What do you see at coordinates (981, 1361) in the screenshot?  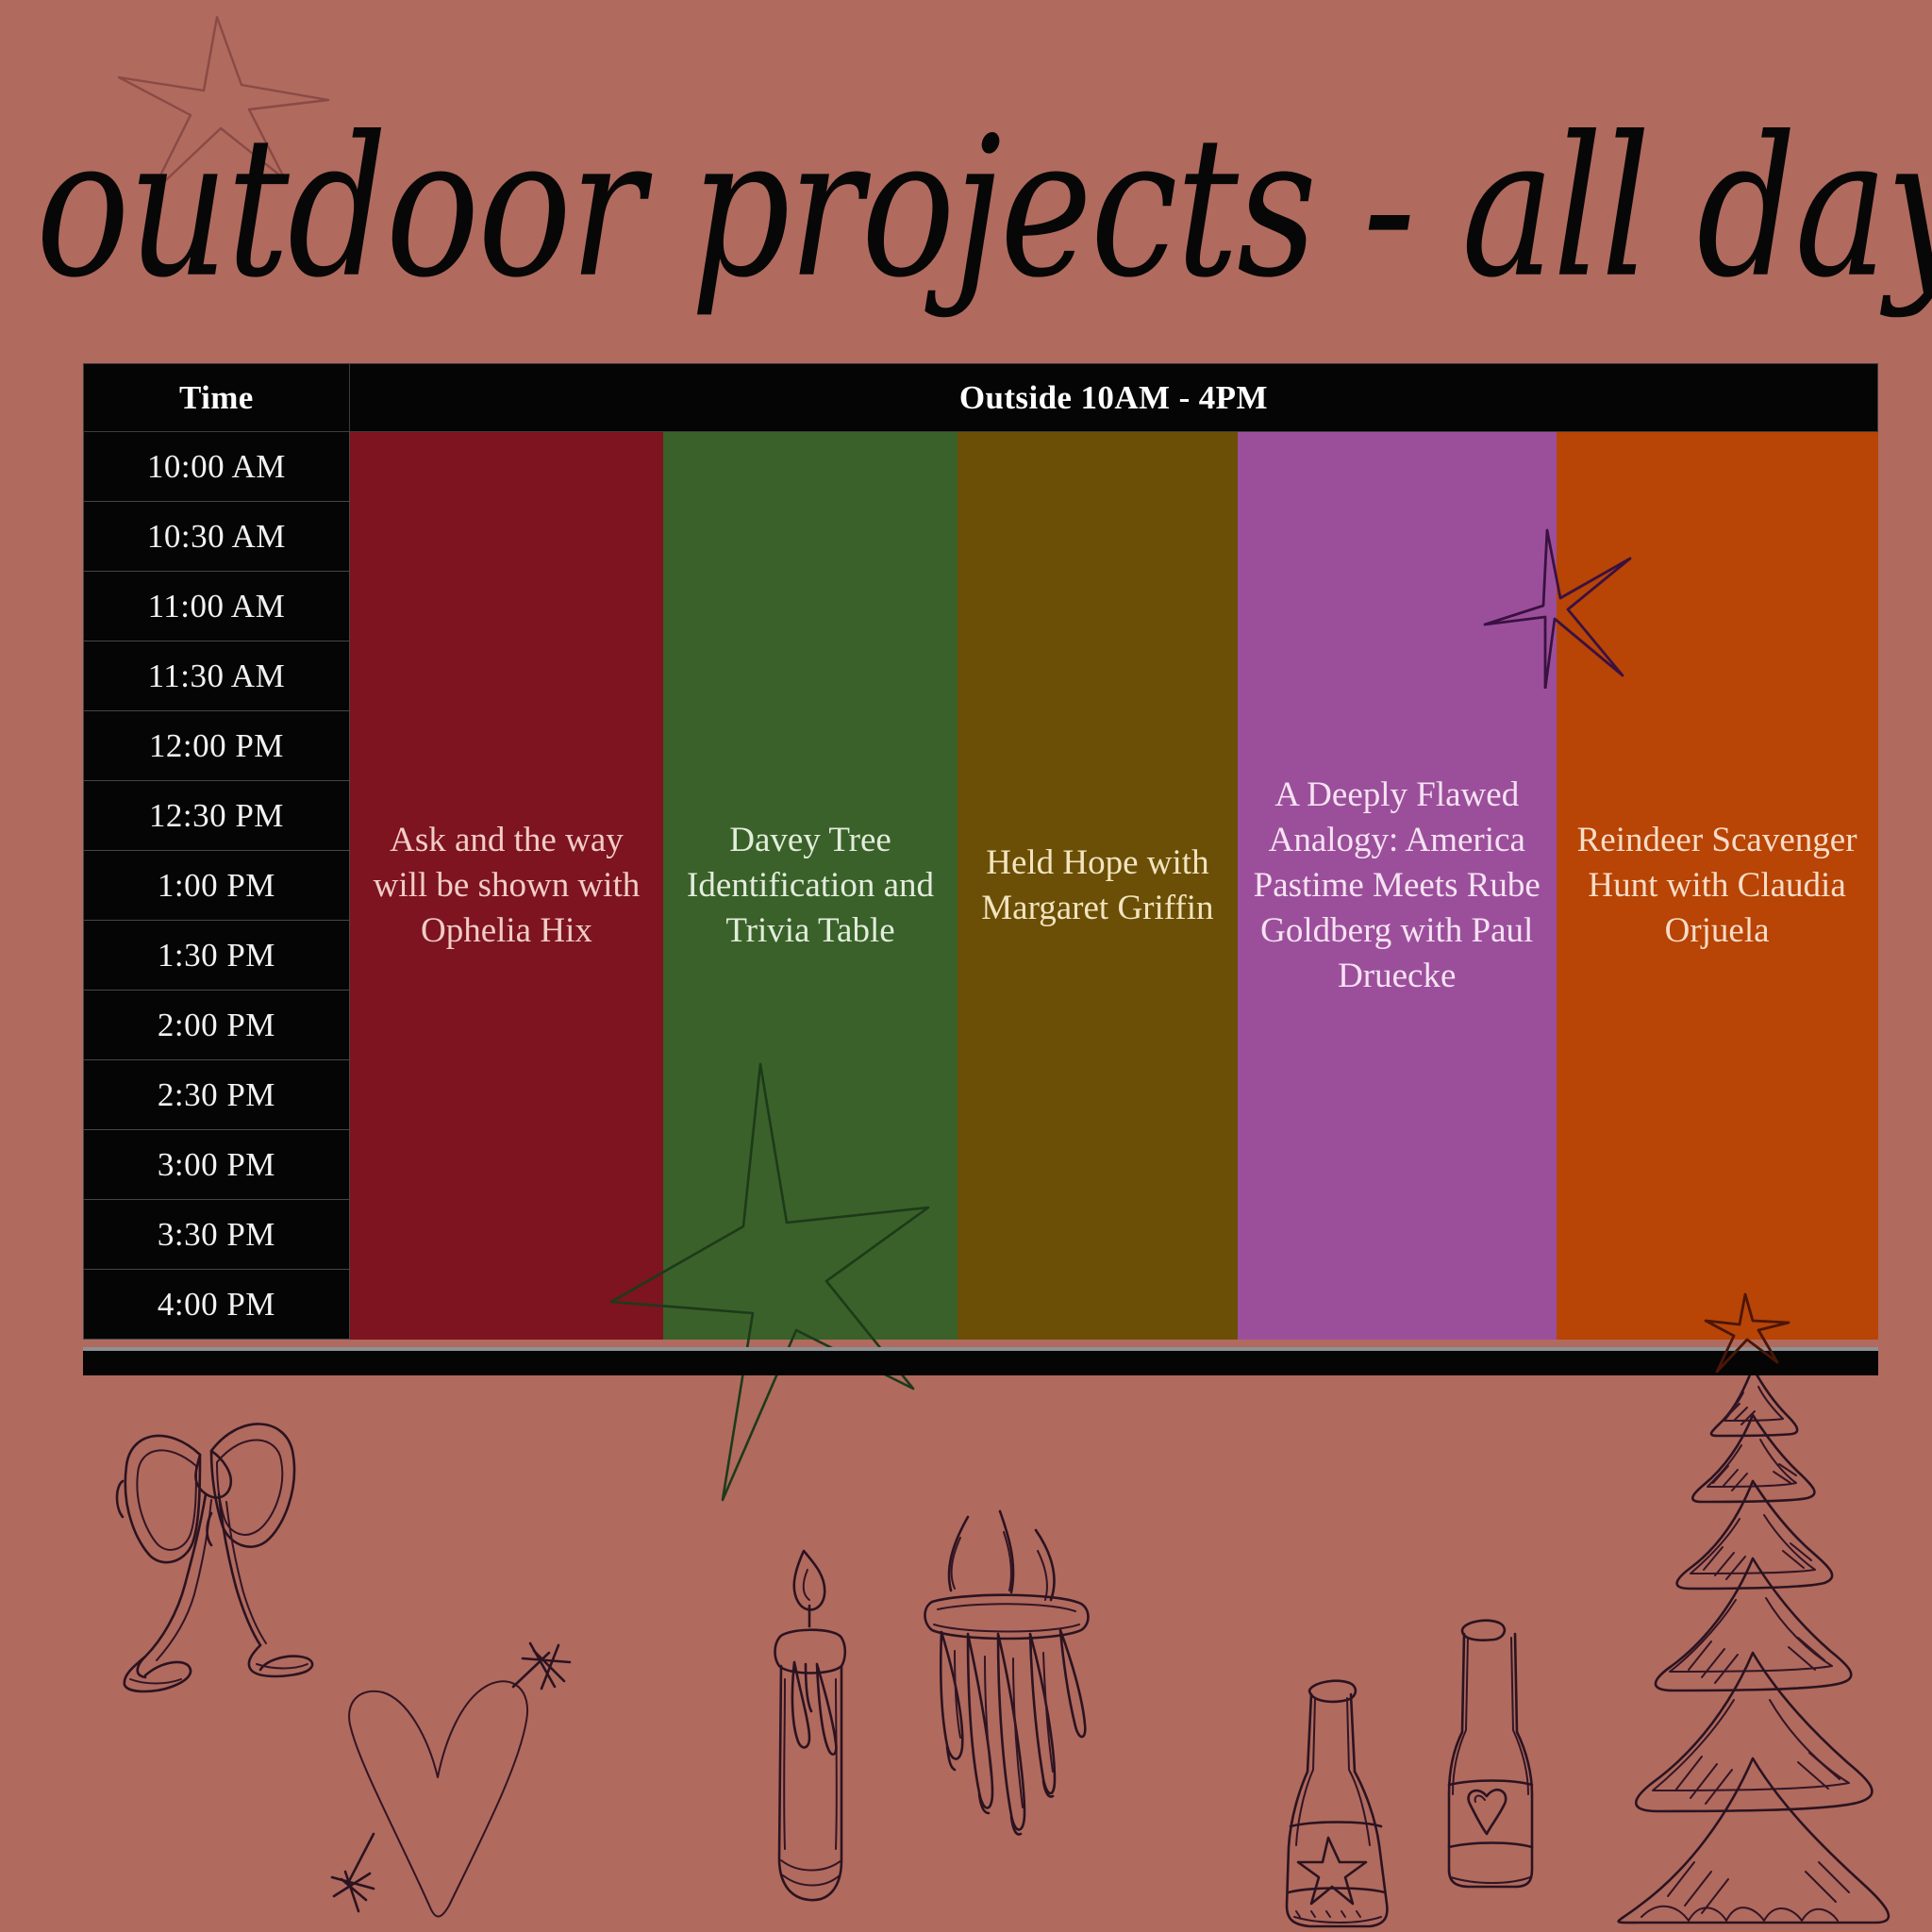 I see `table-footer-bar` at bounding box center [981, 1361].